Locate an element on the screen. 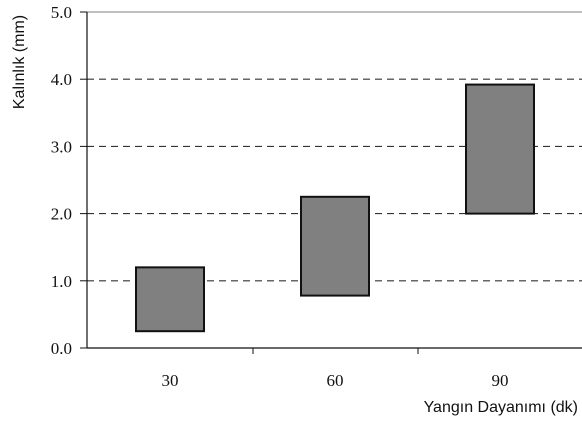 This screenshot has height=422, width=582. x-tick-label: 30 is located at coordinates (170, 380).